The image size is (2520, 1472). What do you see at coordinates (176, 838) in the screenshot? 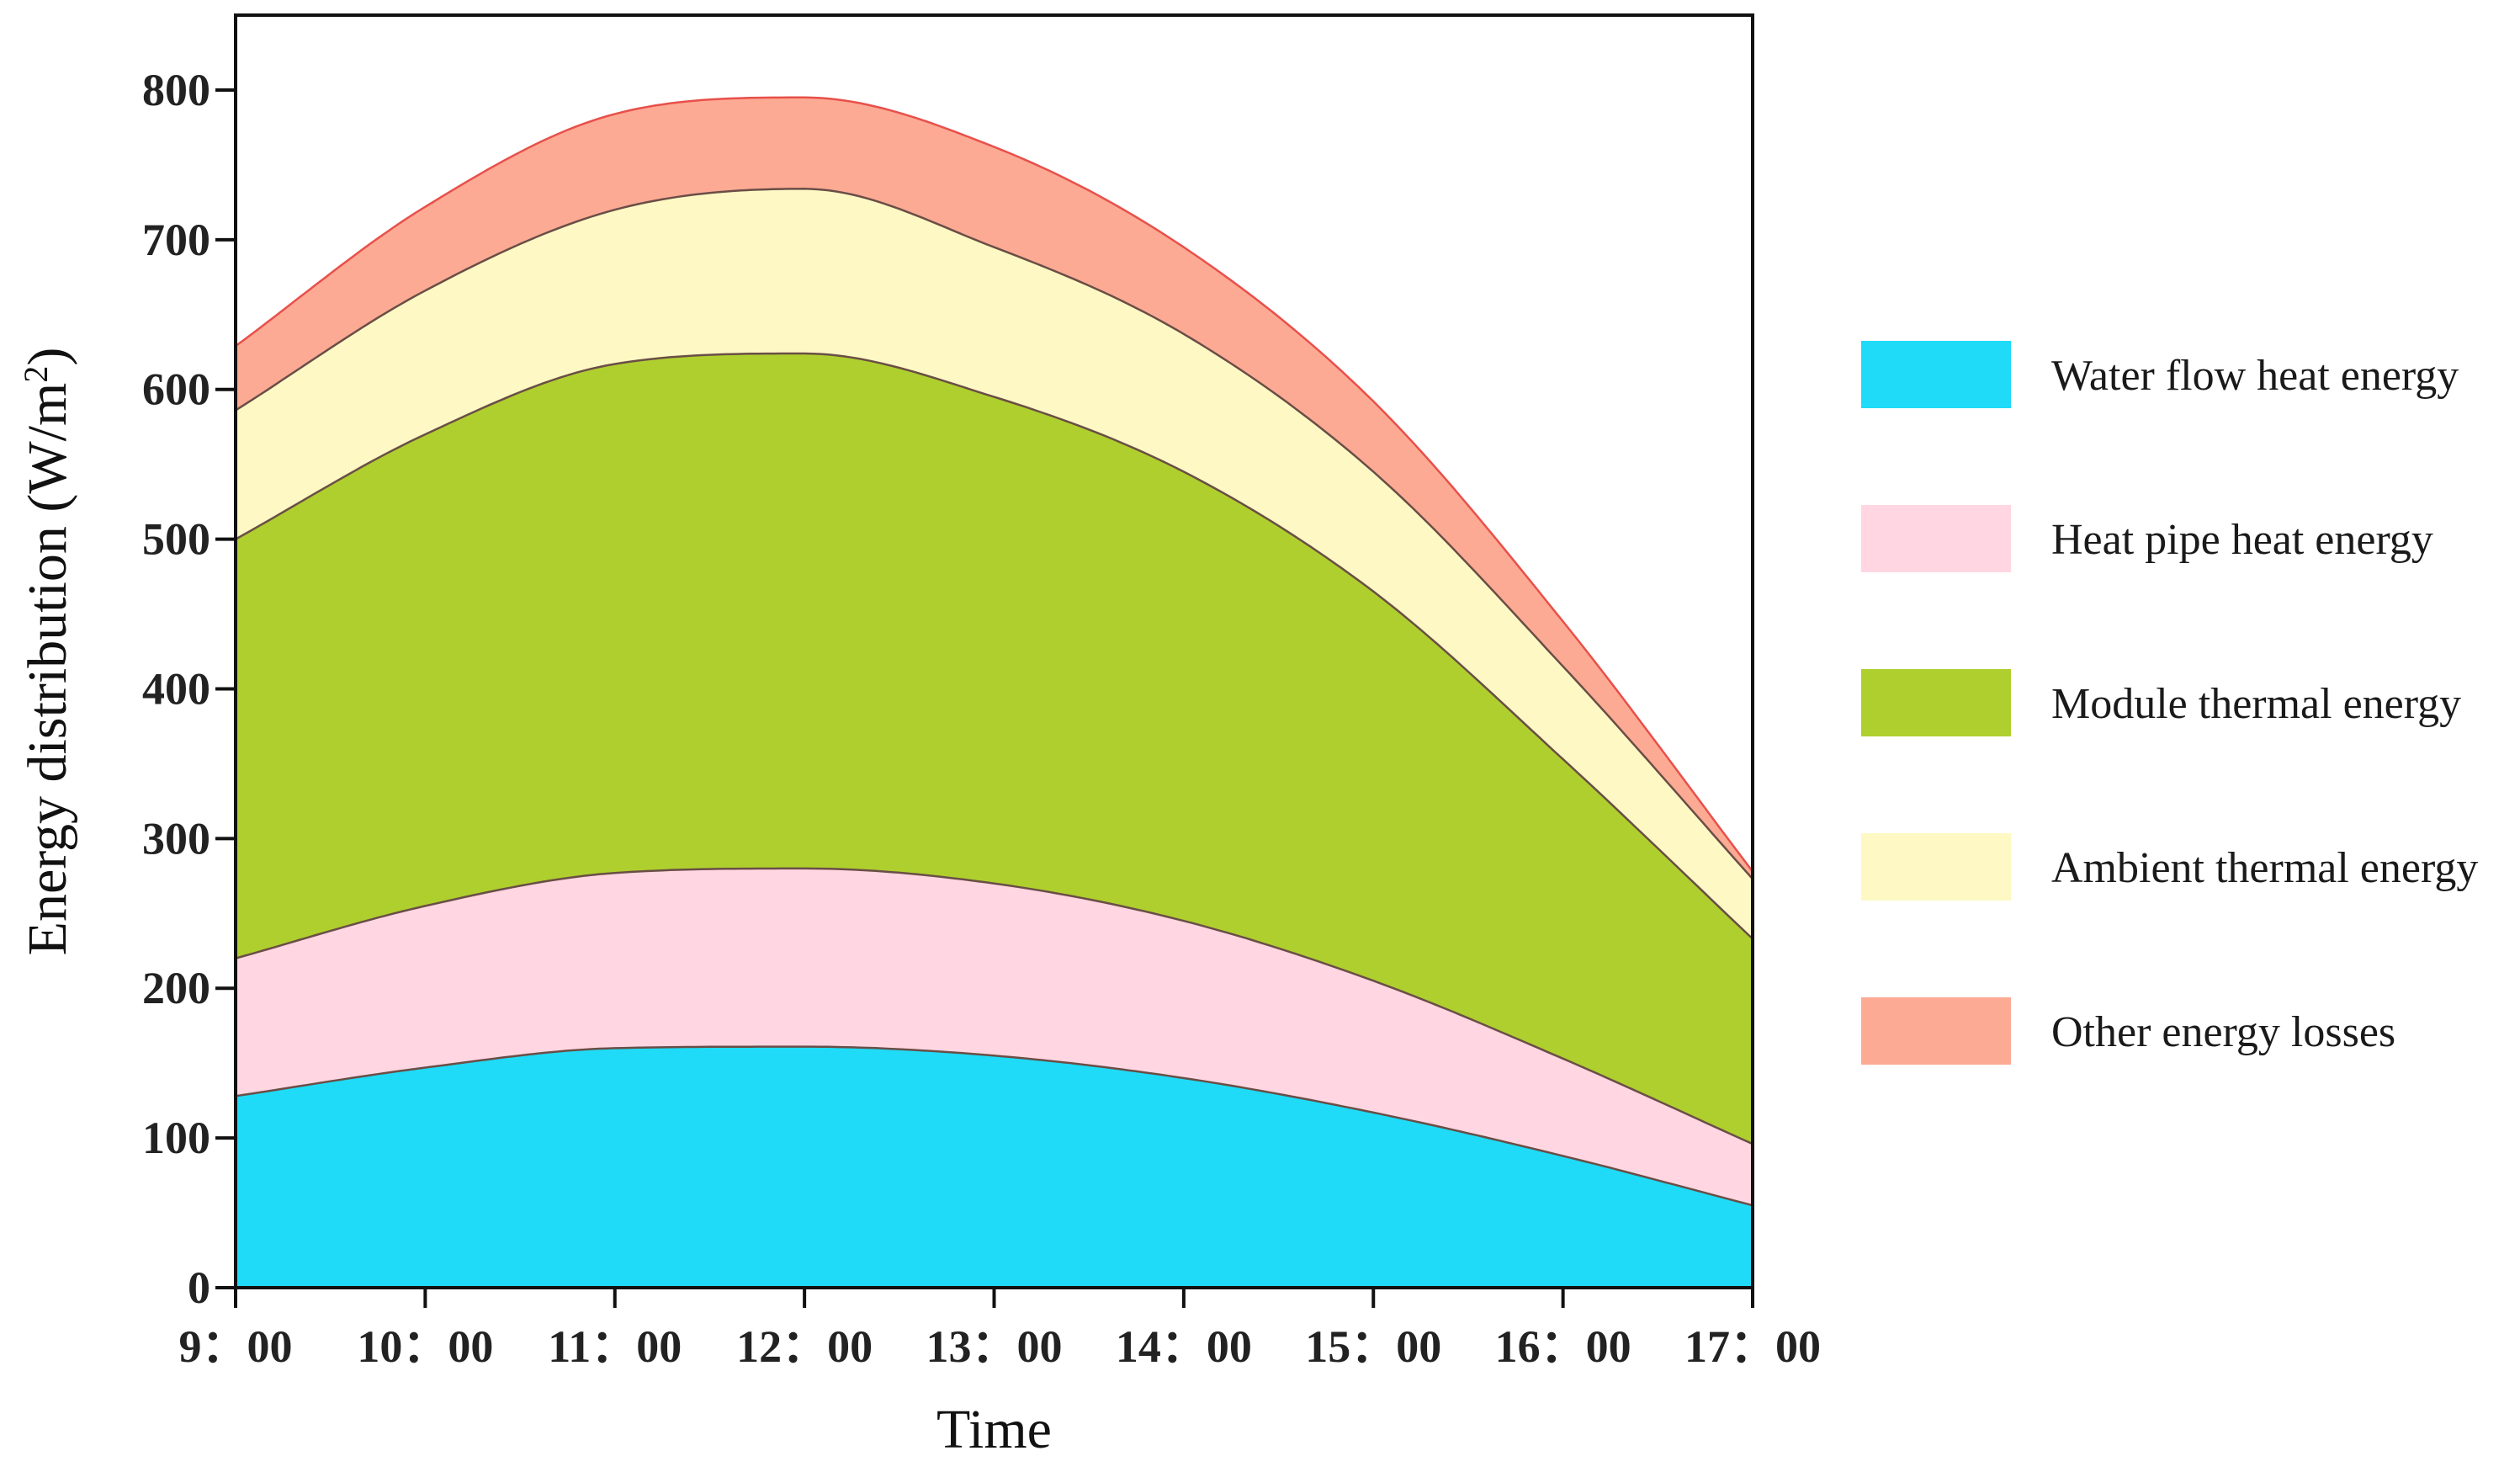
I see `y-tick-label: 300` at bounding box center [176, 838].